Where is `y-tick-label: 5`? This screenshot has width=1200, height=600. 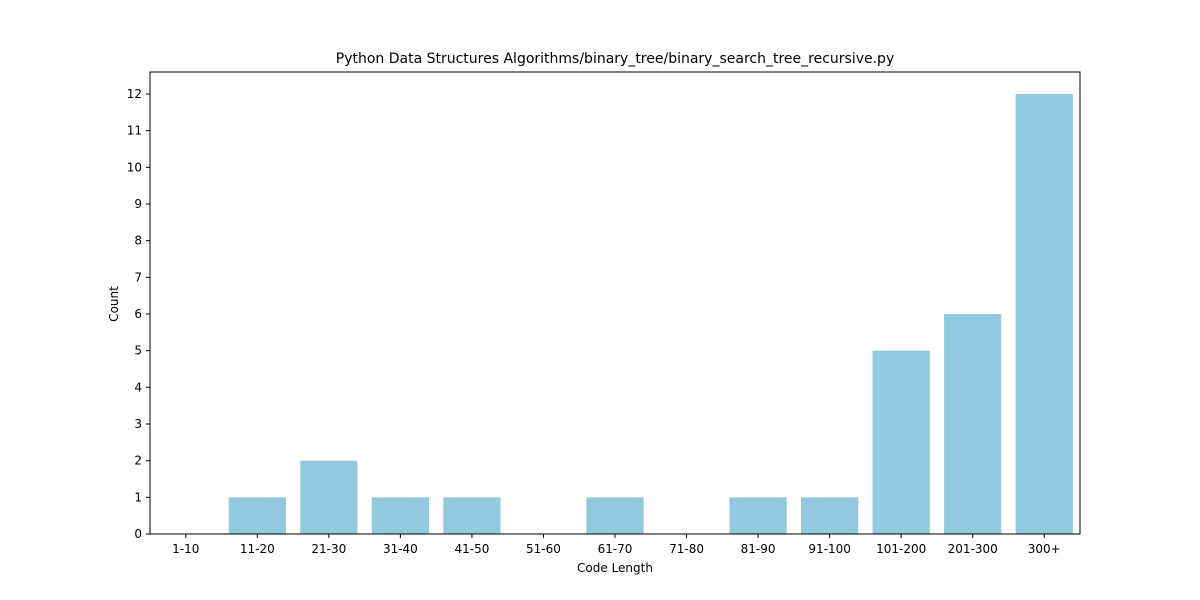
y-tick-label: 5 is located at coordinates (138, 351).